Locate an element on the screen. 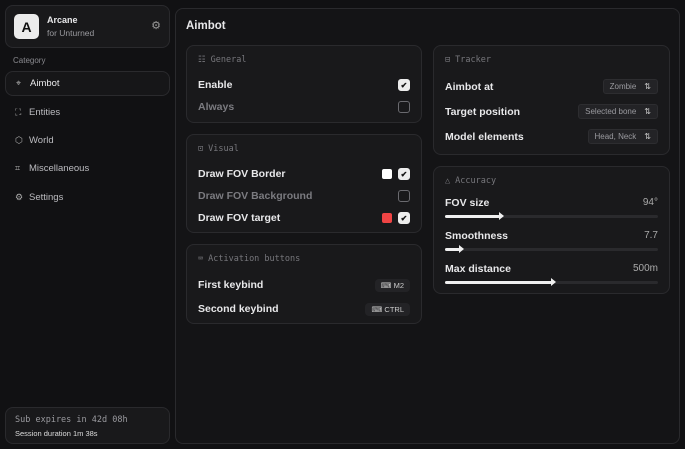  row-label: Model elements is located at coordinates (484, 136).